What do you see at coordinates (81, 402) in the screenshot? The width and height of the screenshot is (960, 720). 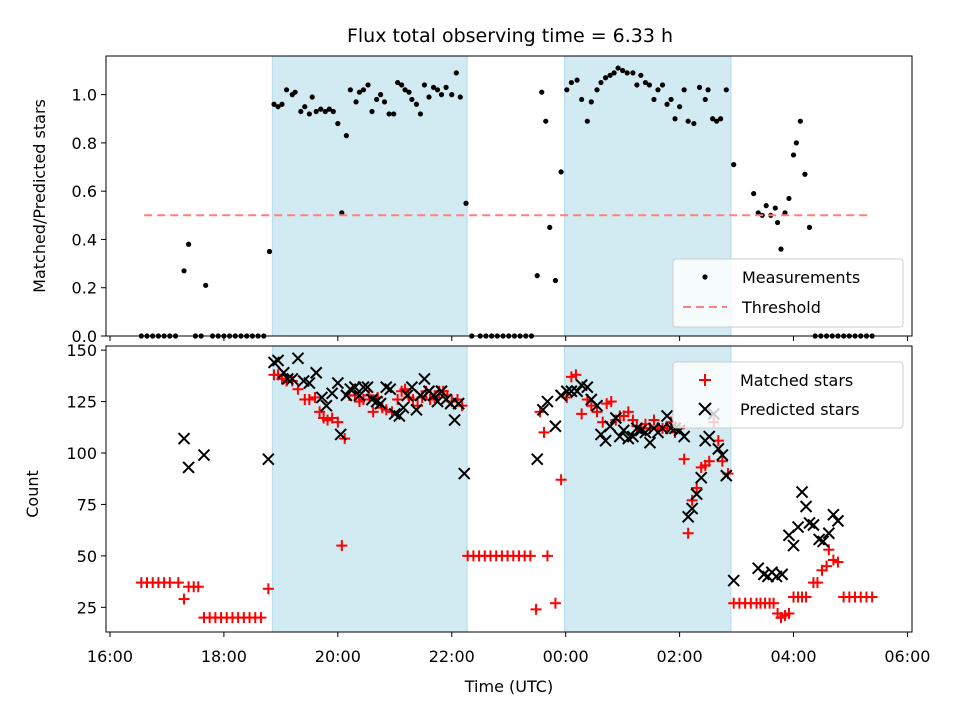 I see `y-tick-label: 125` at bounding box center [81, 402].